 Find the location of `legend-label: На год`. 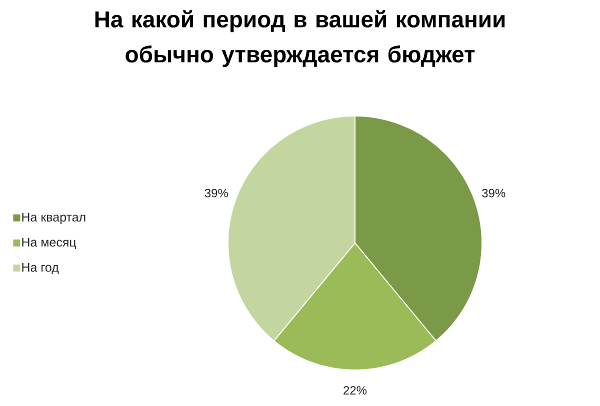

legend-label: На год is located at coordinates (40, 268).